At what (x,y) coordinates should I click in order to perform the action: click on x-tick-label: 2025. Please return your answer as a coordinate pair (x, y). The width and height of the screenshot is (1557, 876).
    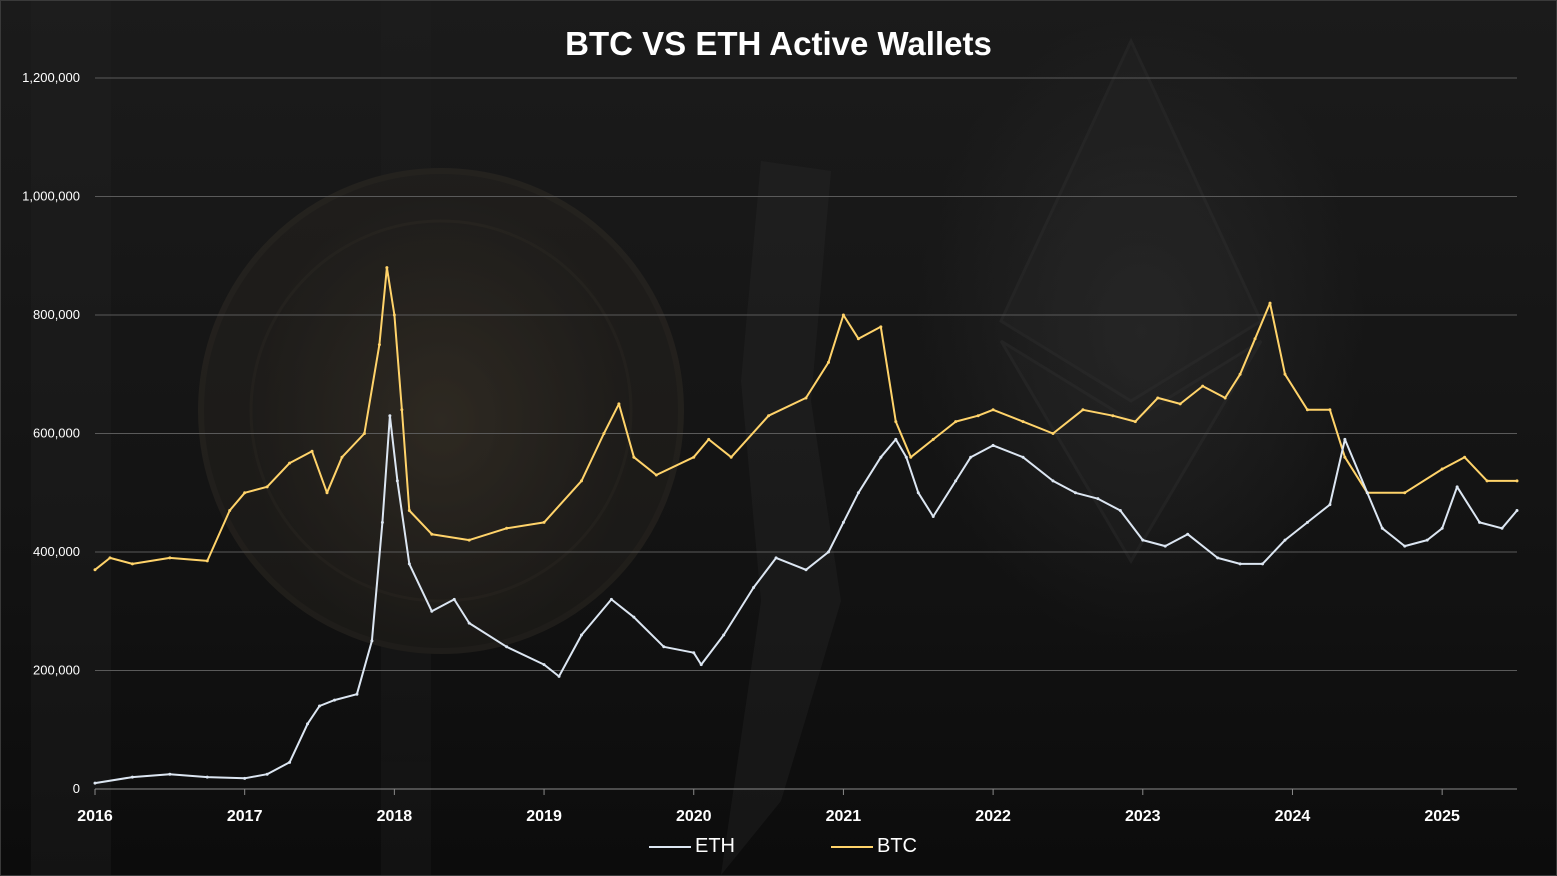
    Looking at the image, I should click on (1442, 816).